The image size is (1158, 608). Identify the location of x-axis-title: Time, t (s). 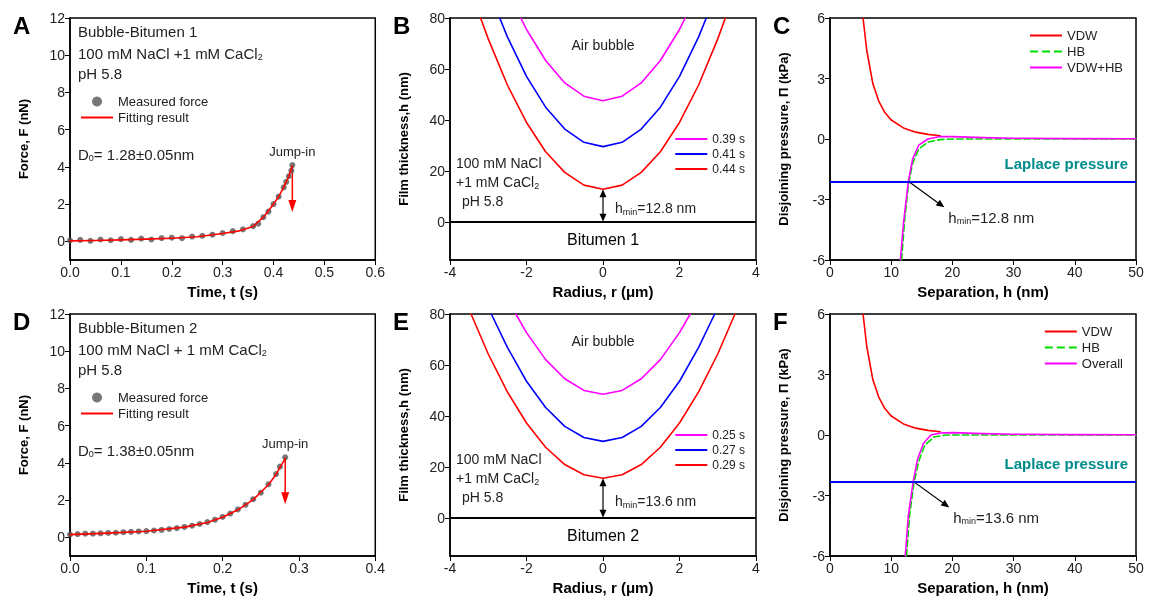
(222, 291).